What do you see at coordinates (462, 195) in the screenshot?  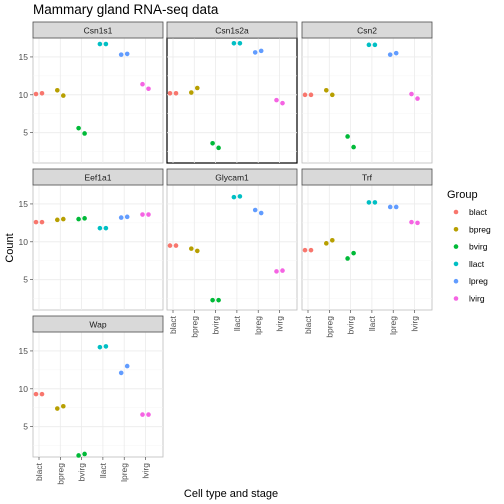 I see `legend-title: Group` at bounding box center [462, 195].